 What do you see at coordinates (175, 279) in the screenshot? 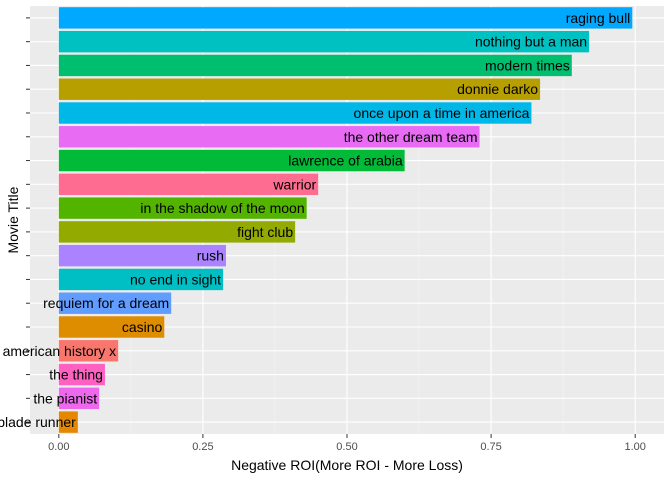
I see `bar-label: no end in sight` at bounding box center [175, 279].